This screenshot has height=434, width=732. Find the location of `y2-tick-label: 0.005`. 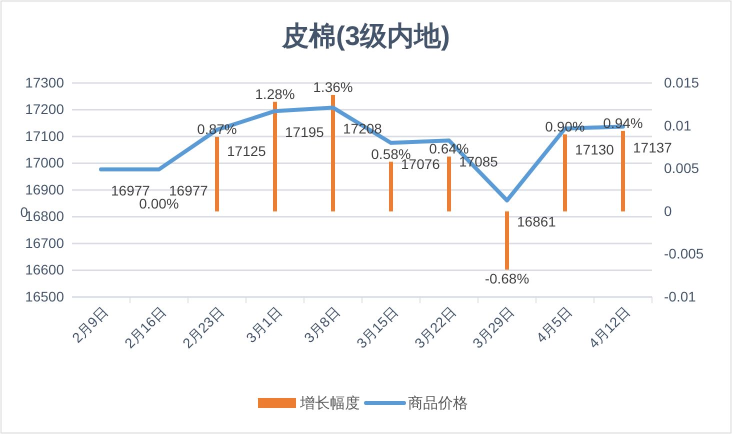

y2-tick-label: 0.005 is located at coordinates (682, 168).